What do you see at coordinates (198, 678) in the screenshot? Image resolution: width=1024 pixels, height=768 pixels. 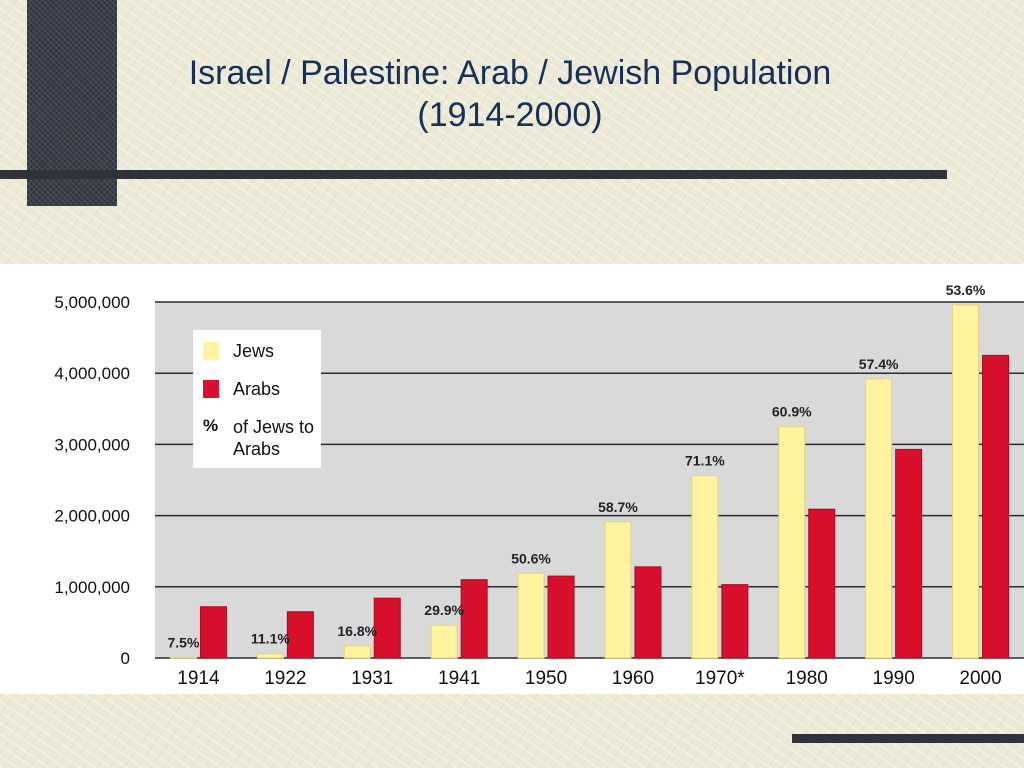 I see `x-tick-label: 1914` at bounding box center [198, 678].